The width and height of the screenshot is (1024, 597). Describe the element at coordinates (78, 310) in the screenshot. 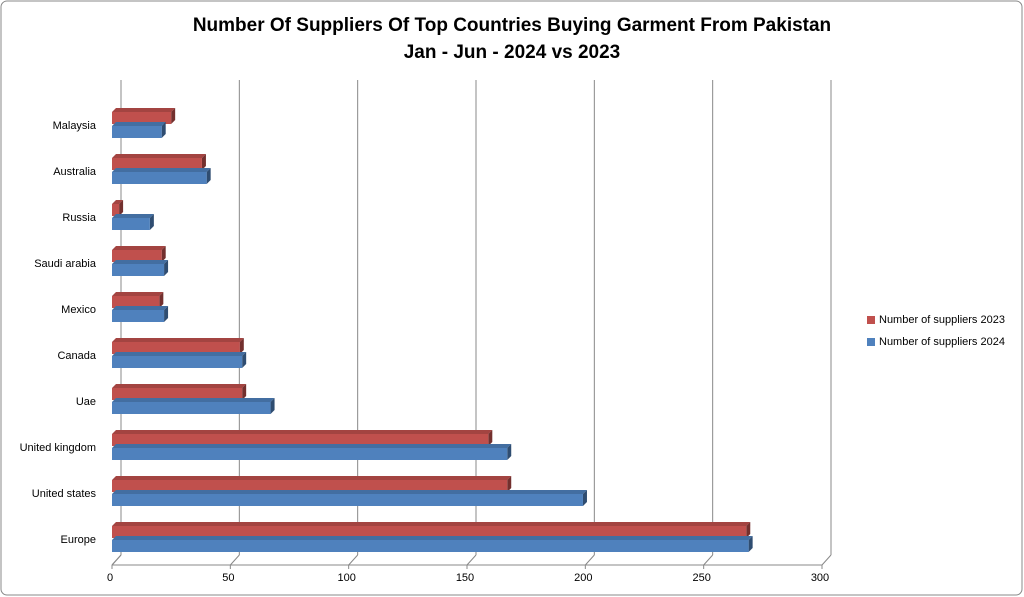

I see `y-tick-label: Mexico` at that location.